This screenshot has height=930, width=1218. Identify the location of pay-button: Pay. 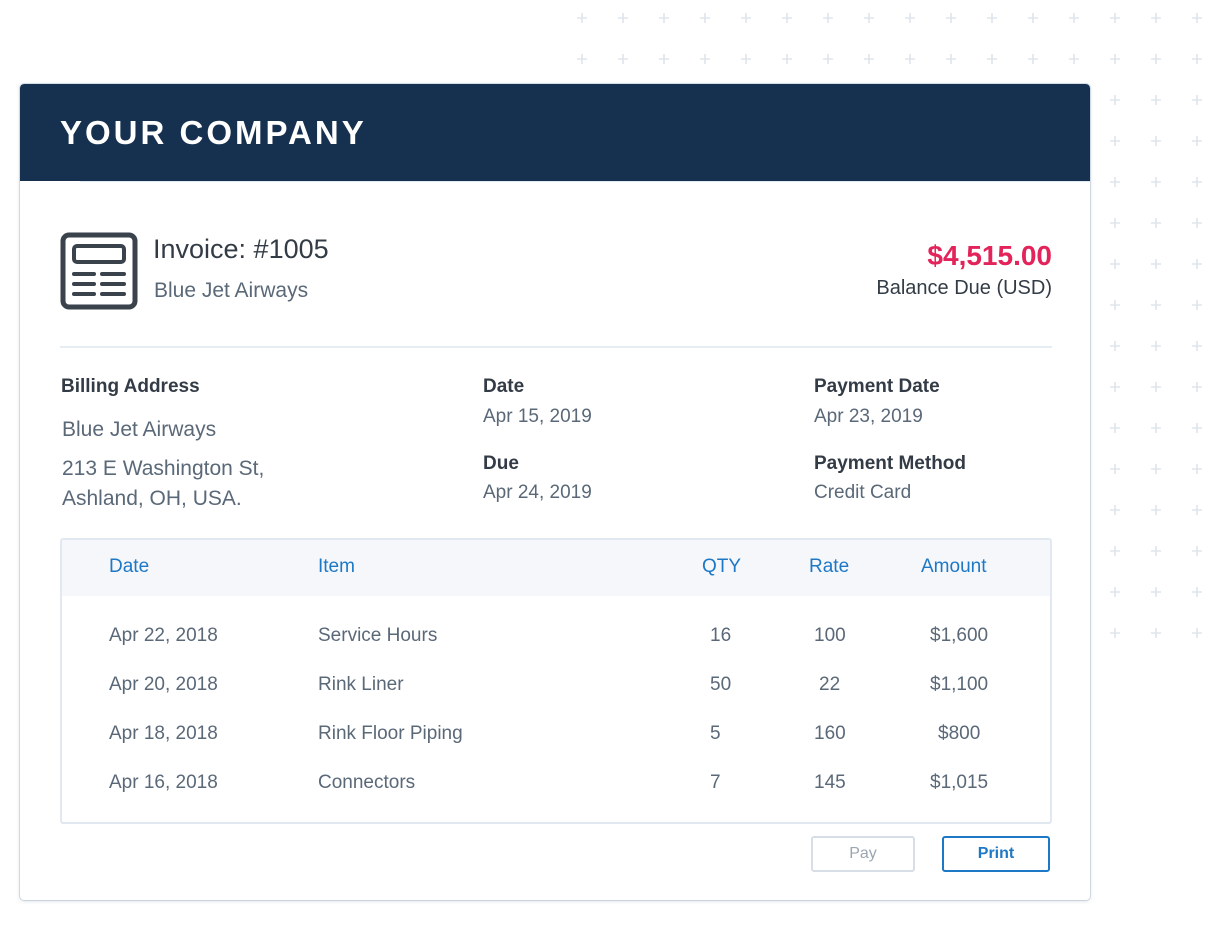
(863, 854).